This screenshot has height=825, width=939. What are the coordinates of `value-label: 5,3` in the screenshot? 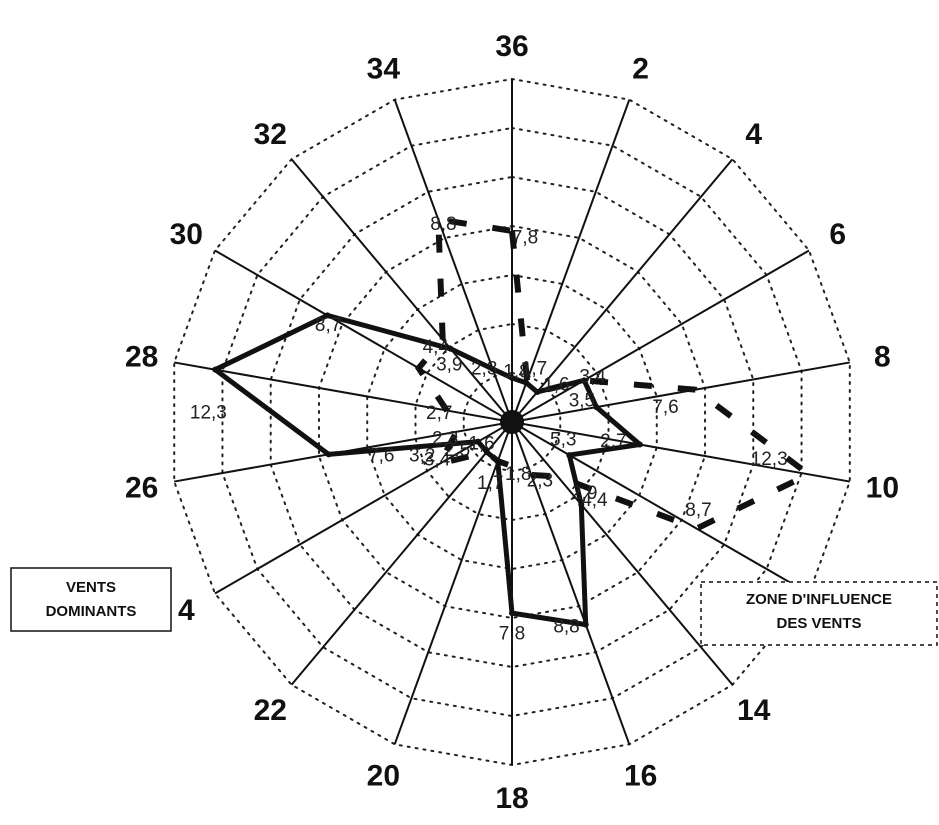 It's located at (563, 440).